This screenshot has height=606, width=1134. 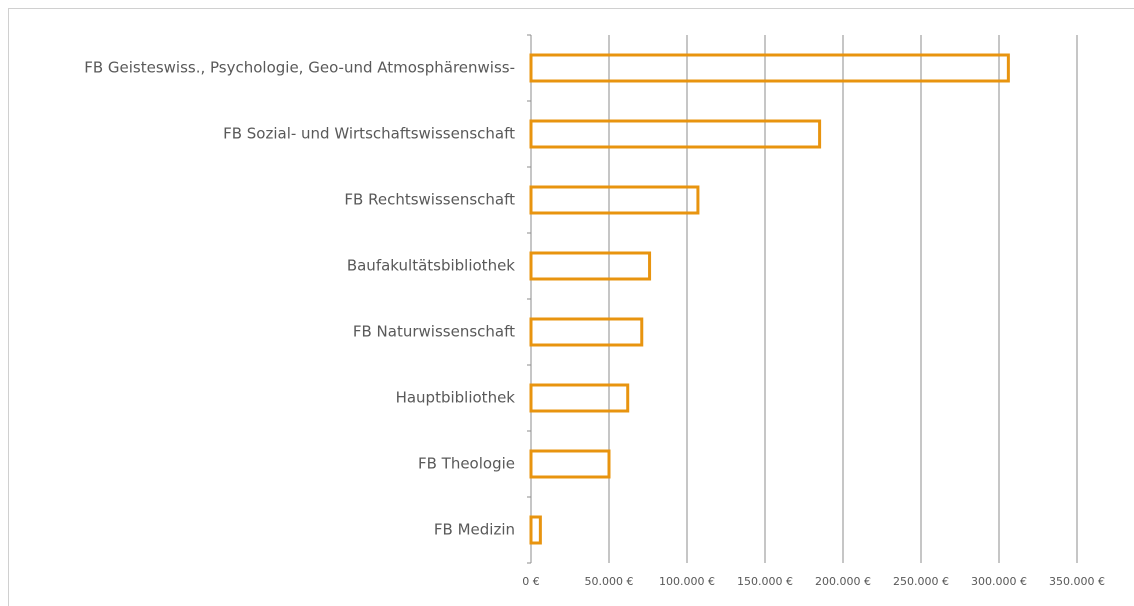 I want to click on x-tick-label: 250.000 €, so click(x=921, y=581).